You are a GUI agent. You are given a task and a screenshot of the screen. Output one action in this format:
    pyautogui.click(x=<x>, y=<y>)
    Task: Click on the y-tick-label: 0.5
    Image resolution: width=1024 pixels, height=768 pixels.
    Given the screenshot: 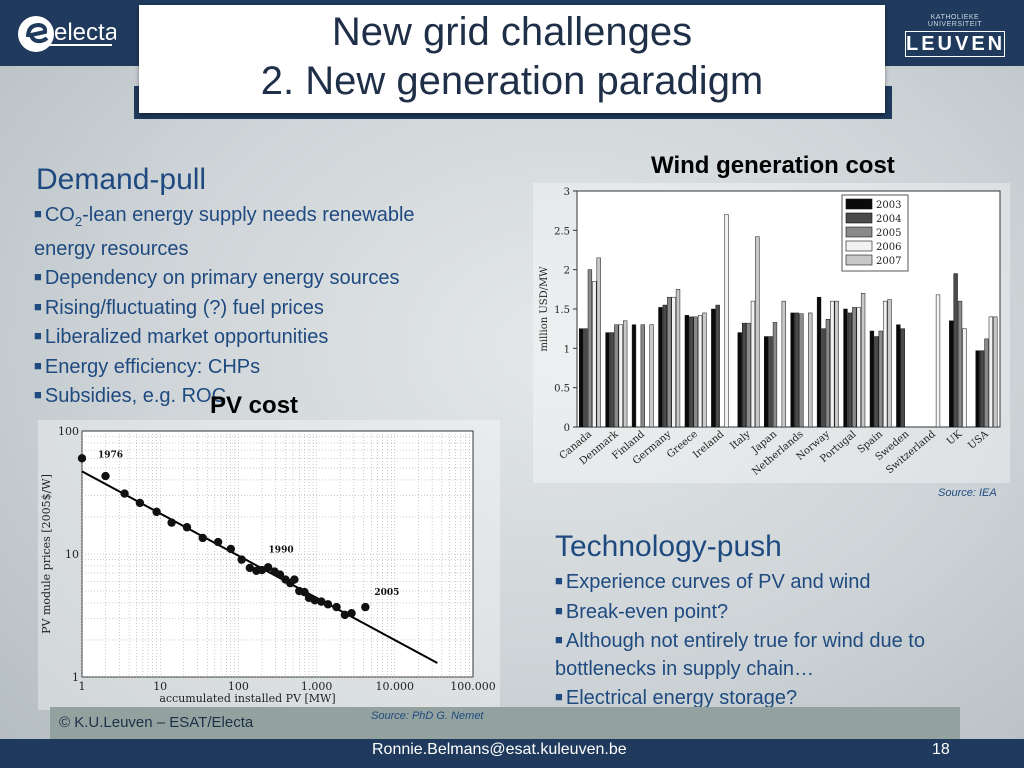 What is the action you would take?
    pyautogui.click(x=562, y=389)
    